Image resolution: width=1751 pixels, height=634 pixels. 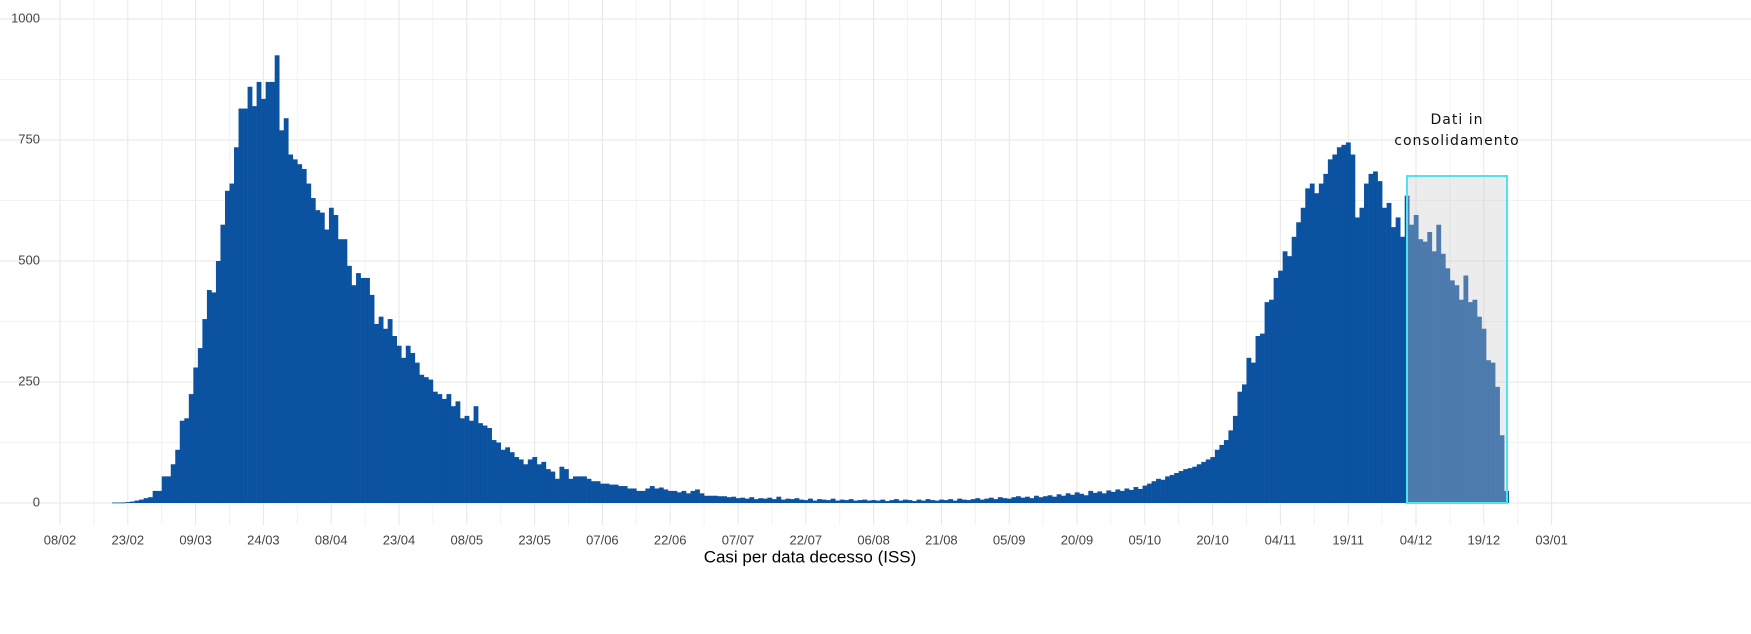 I want to click on y-tick-label: 500, so click(x=29, y=259).